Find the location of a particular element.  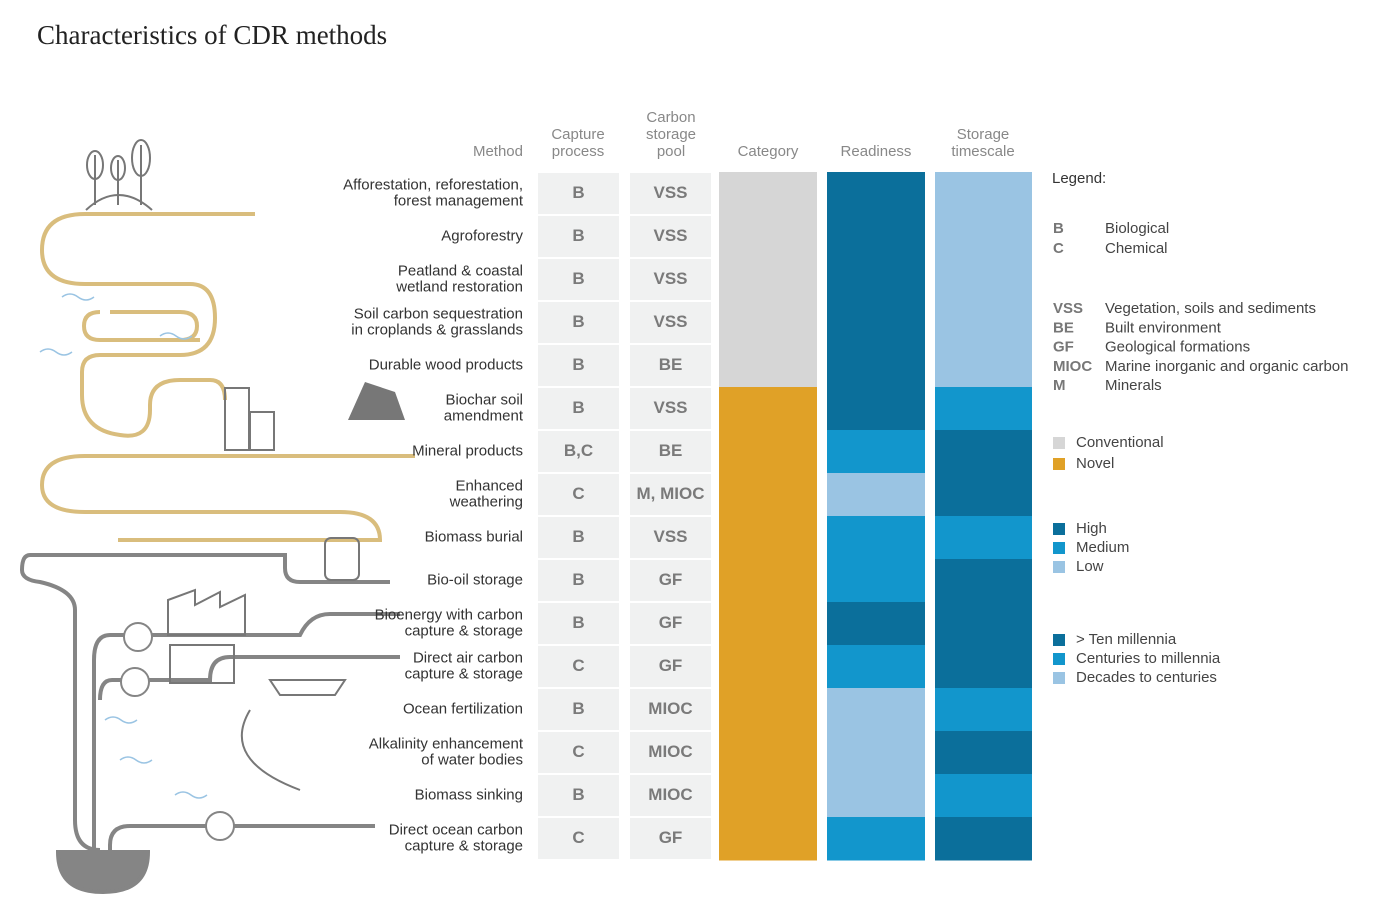

method-label: Bioenergy with carbon is located at coordinates (449, 614).